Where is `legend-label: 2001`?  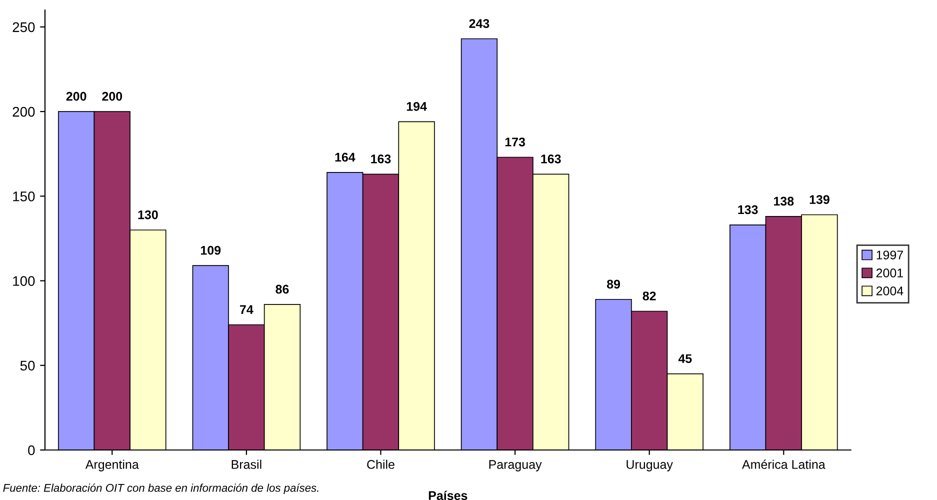
legend-label: 2001 is located at coordinates (889, 273).